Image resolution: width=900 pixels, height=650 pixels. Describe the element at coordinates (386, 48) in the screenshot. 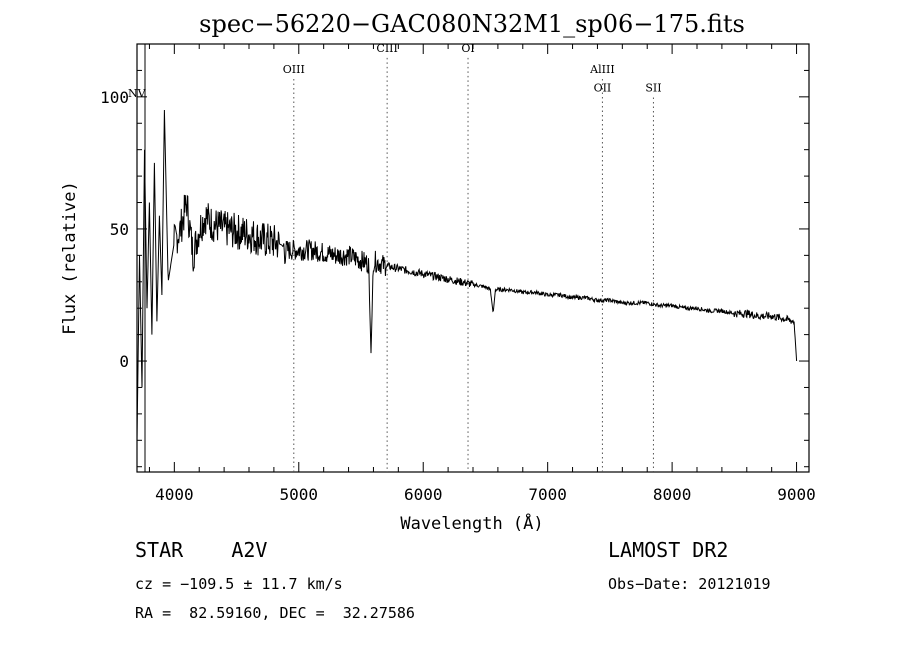

I see `line-marker-label: CIII` at that location.